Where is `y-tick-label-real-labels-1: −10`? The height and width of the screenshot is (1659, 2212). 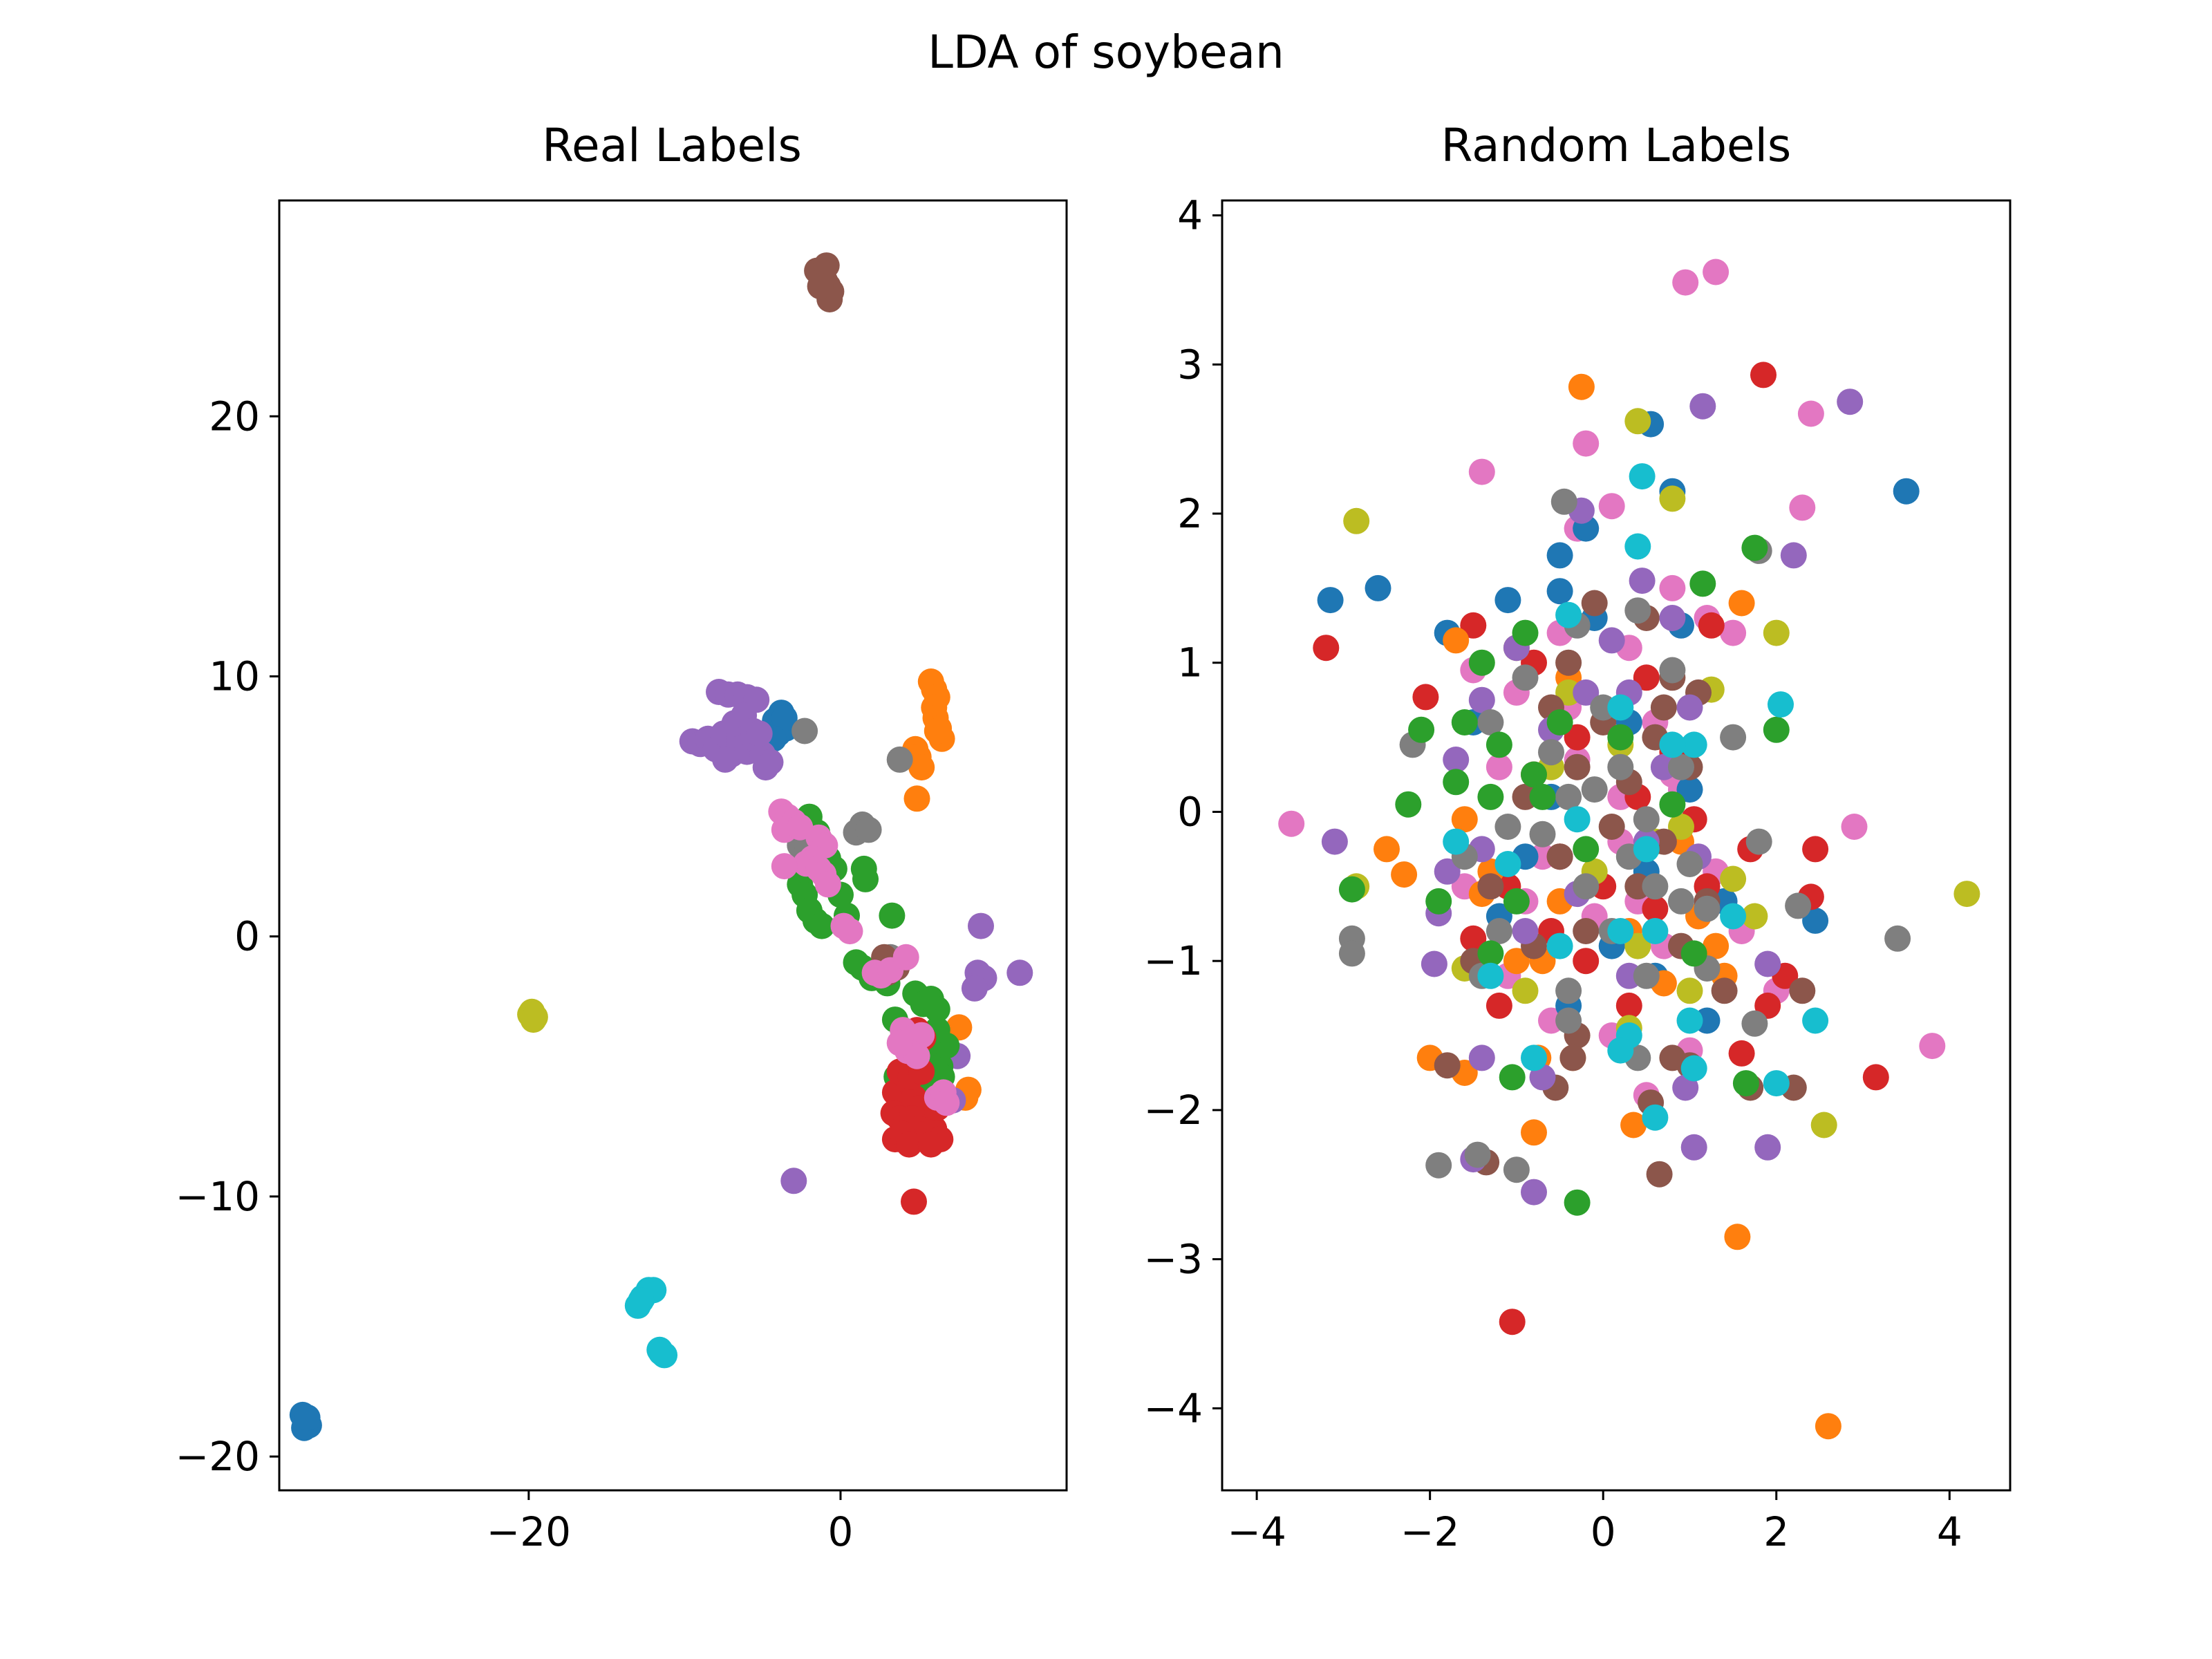
y-tick-label-real-labels-1: −10 is located at coordinates (218, 1196).